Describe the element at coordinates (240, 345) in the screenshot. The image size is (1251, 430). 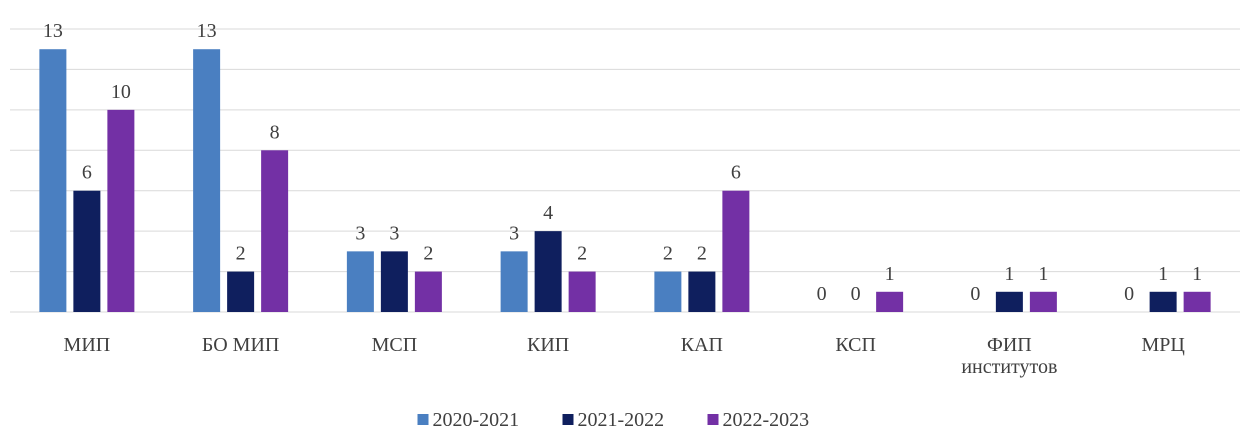
I see `x-tick-label: БО МИП` at that location.